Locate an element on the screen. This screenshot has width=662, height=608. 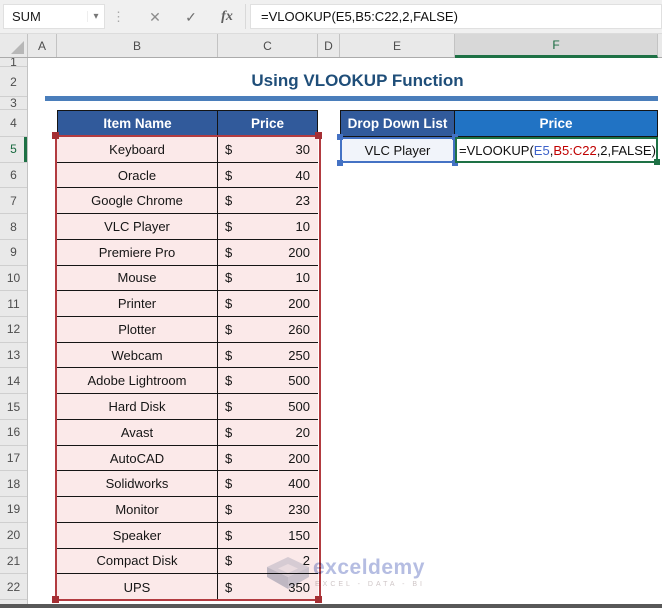
item-name-cell: Compact Disk is located at coordinates (137, 561).